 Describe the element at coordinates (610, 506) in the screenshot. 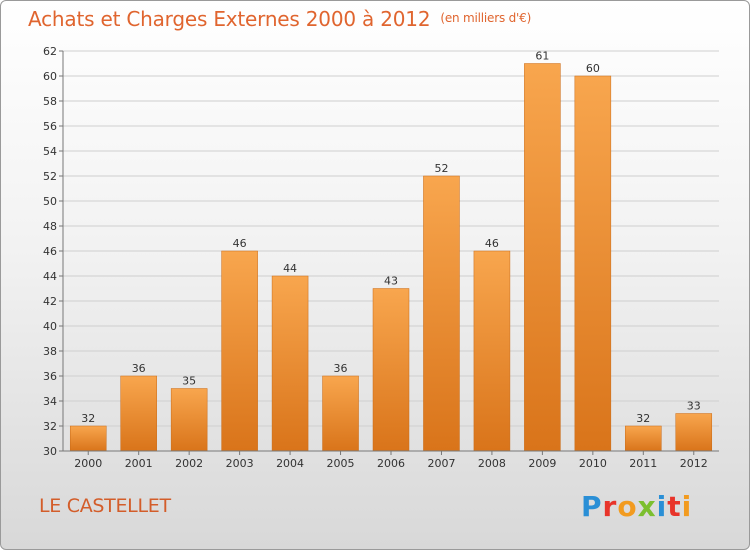

I see `logo-letter: r` at that location.